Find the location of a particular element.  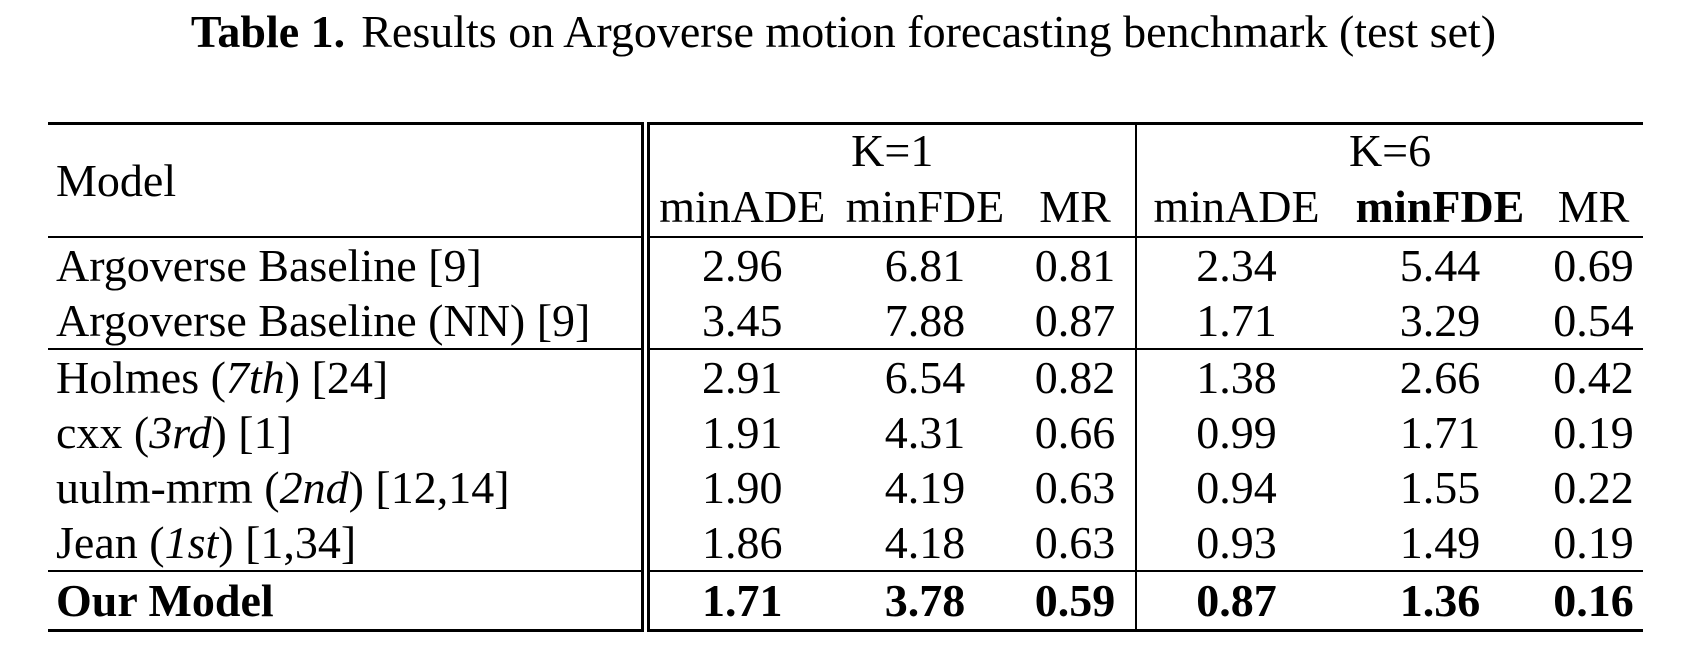

header-k1-minfde: minFDE is located at coordinates (925, 207).